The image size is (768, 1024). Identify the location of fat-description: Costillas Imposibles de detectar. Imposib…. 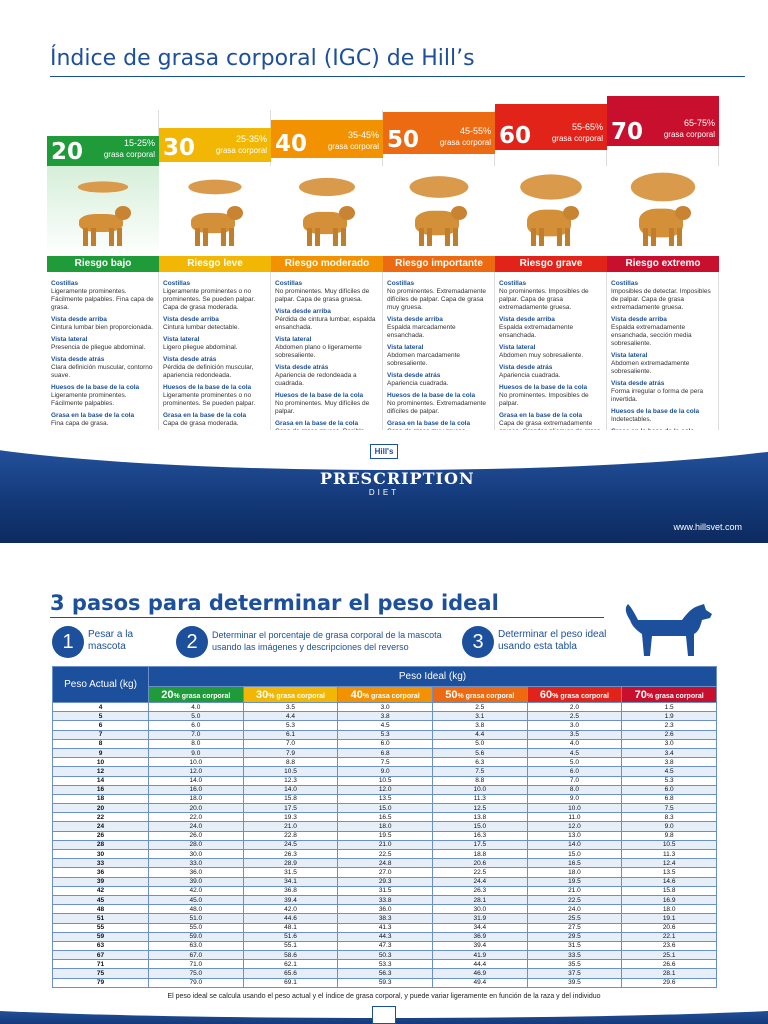
(664, 366).